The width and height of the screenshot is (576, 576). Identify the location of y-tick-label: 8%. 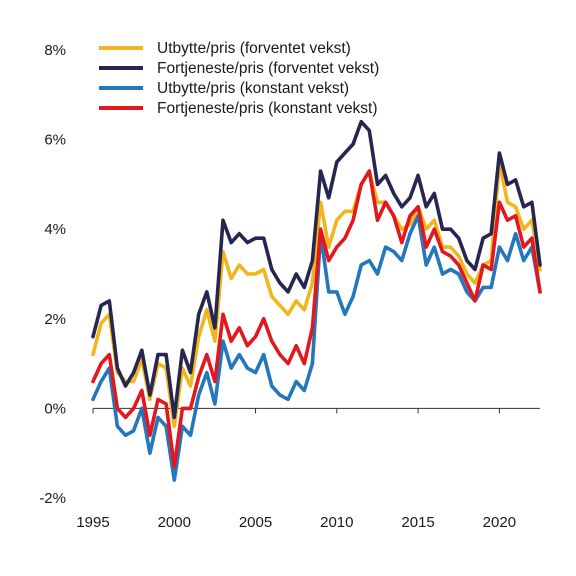
(55, 50).